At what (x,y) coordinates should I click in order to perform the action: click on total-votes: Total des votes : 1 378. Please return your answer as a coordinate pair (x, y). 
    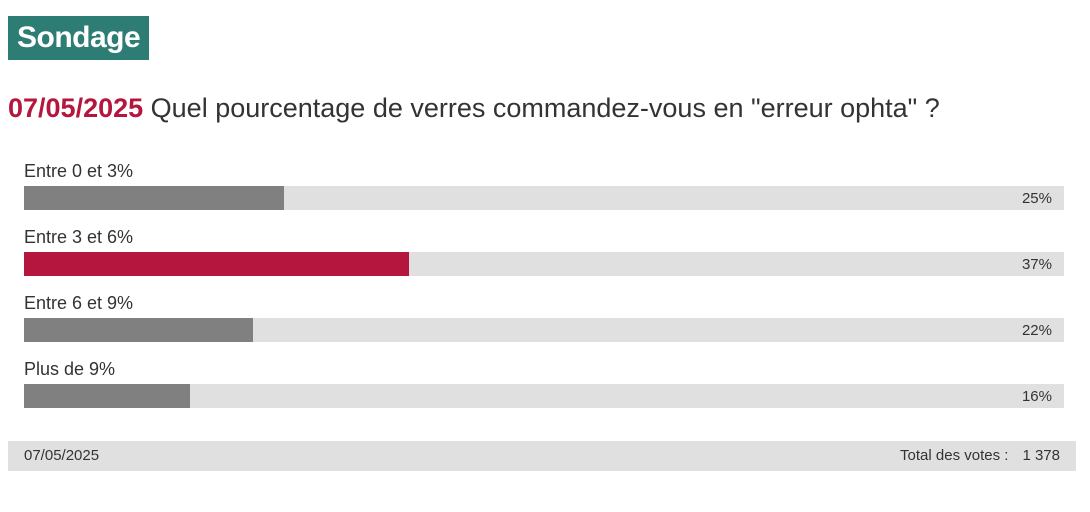
    Looking at the image, I should click on (980, 456).